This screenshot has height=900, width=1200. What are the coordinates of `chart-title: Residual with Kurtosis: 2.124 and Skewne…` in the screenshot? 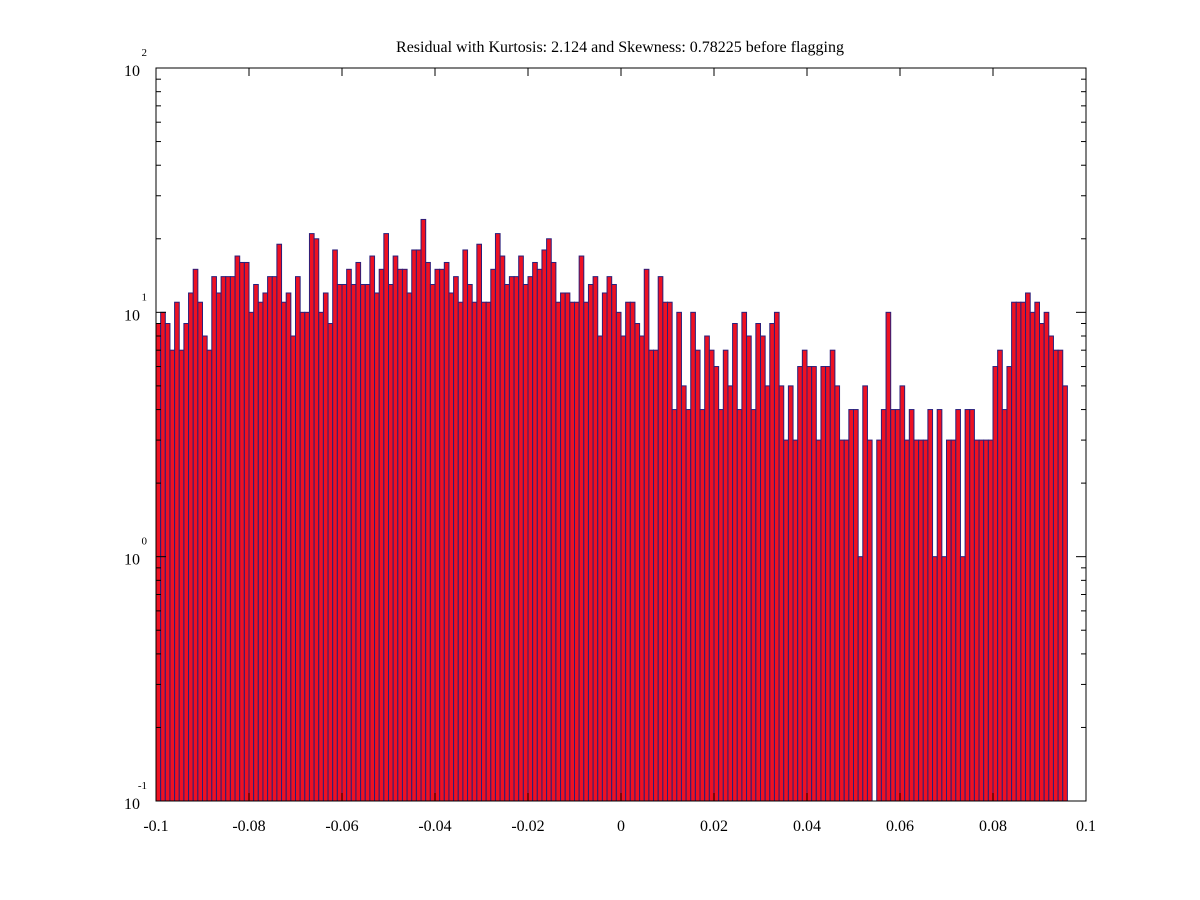 It's located at (620, 47).